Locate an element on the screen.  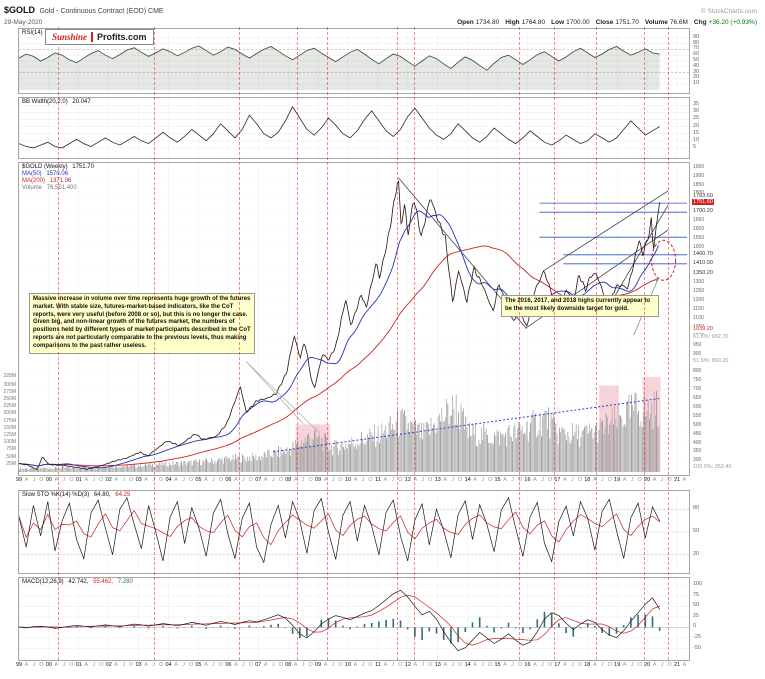
price-level-label: 1039.20 is located at coordinates (703, 329).